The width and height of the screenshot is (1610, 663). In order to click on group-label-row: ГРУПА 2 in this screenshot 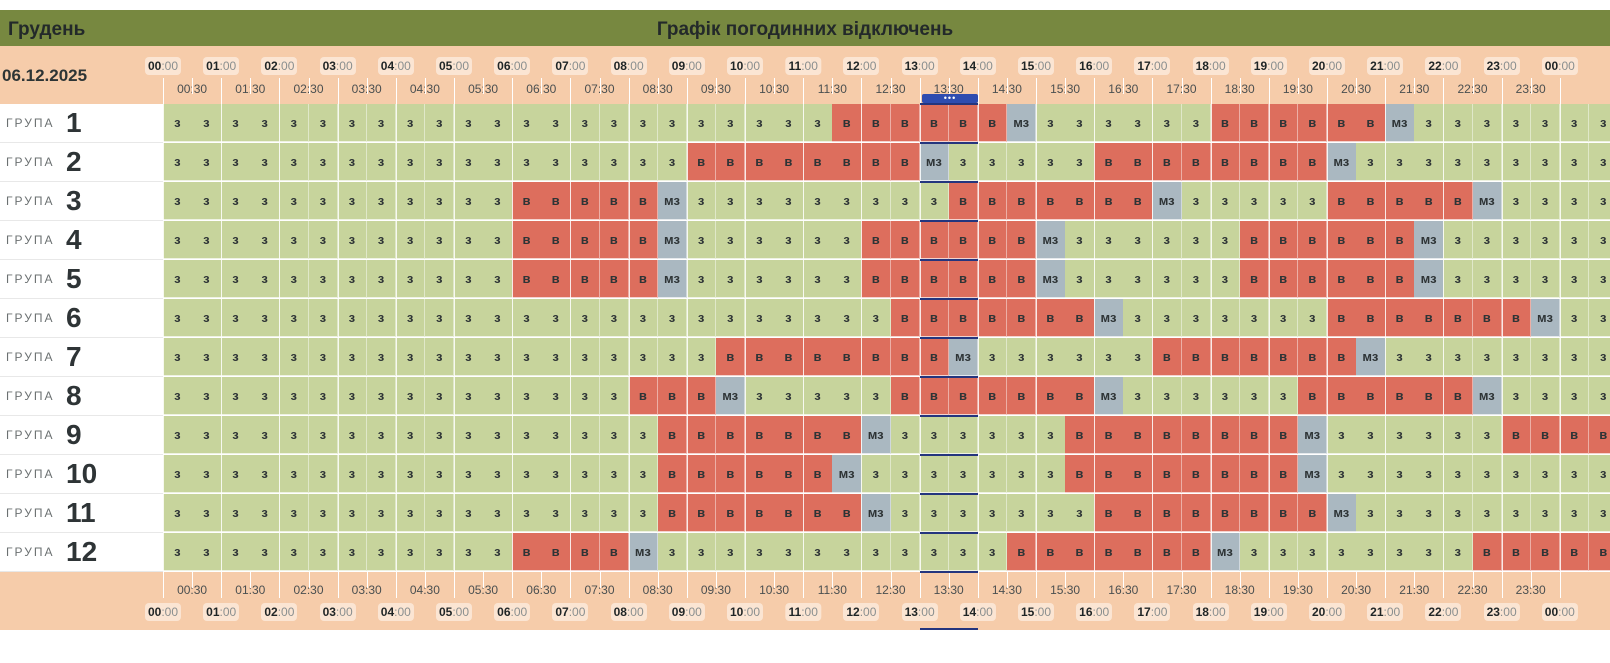, I will do `click(81, 162)`.